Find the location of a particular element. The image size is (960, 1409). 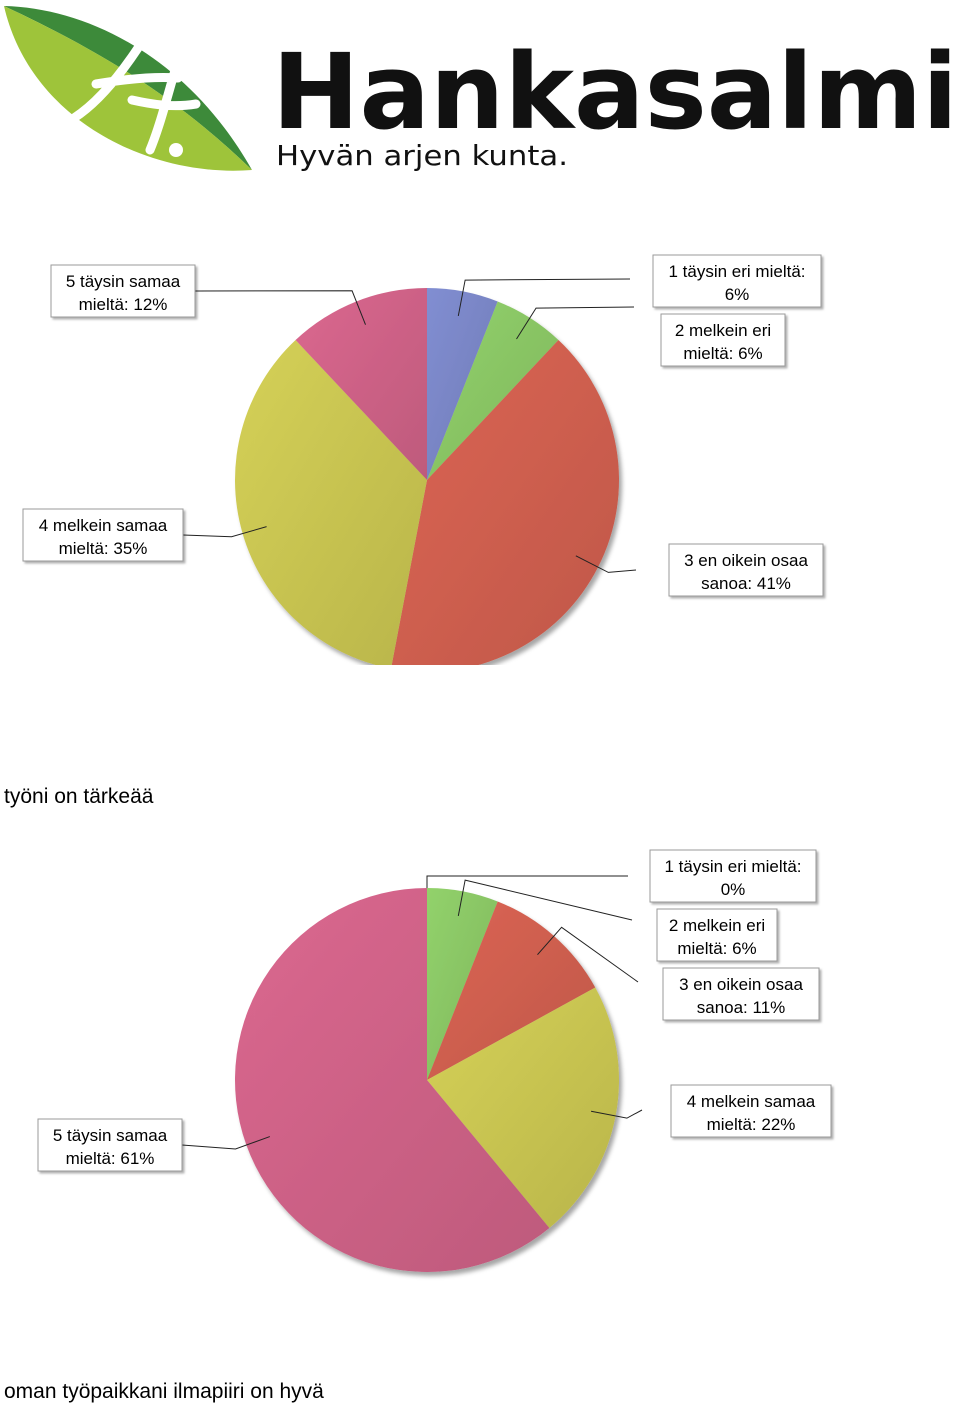

data-label-5: 5 täysin samaa mieltä: 12% is located at coordinates (123, 291).